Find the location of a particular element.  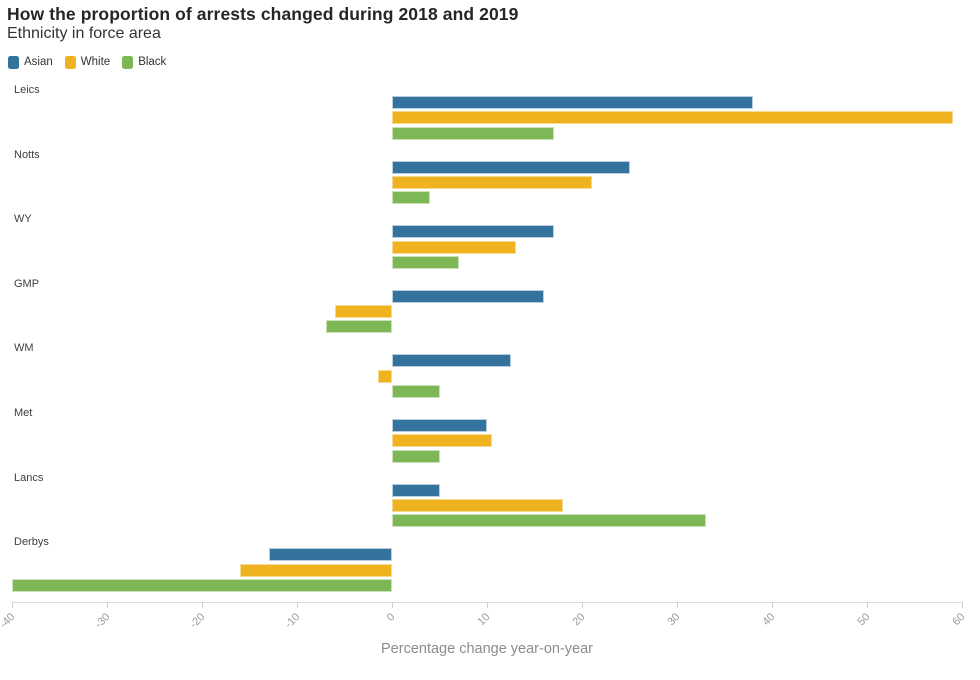

bar-leics-white is located at coordinates (672, 118).